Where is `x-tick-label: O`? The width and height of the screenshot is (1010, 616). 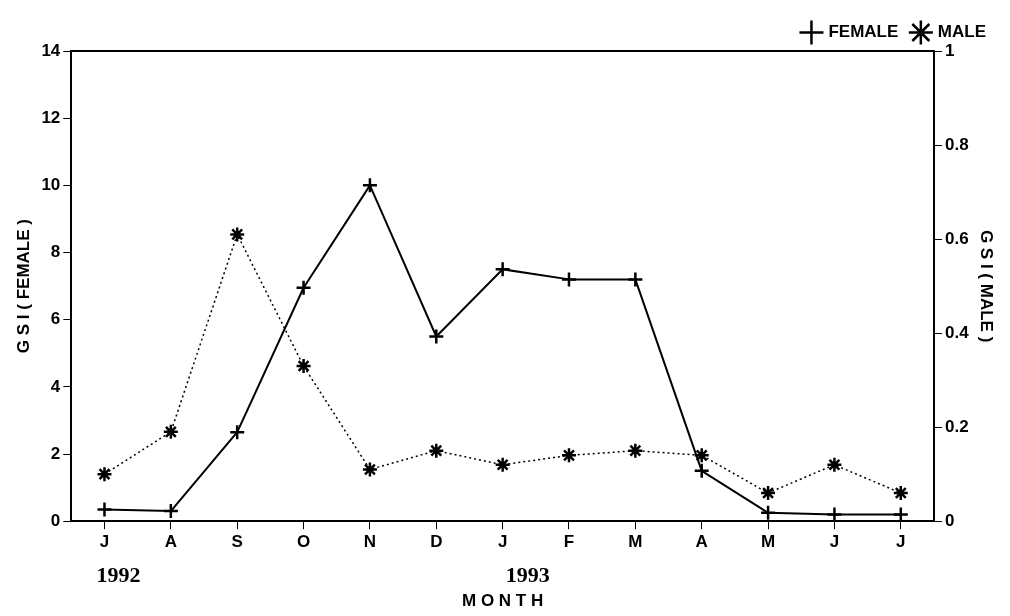
x-tick-label: O is located at coordinates (303, 542).